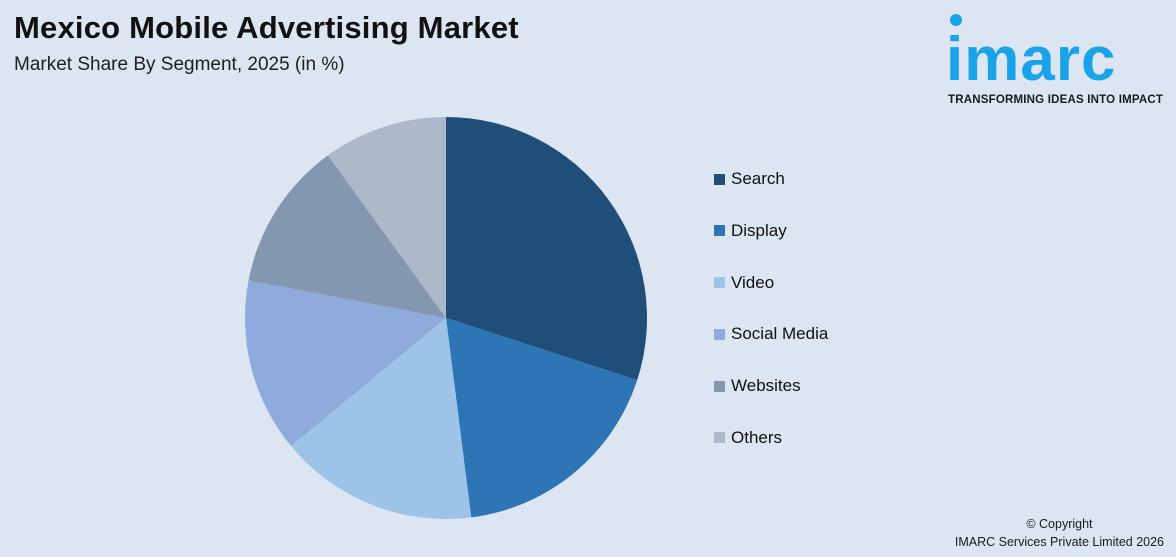 The height and width of the screenshot is (557, 1176). I want to click on imarc-logo: imarc TRANSFORMING IDEAS INTO IMPACT, so click(1058, 62).